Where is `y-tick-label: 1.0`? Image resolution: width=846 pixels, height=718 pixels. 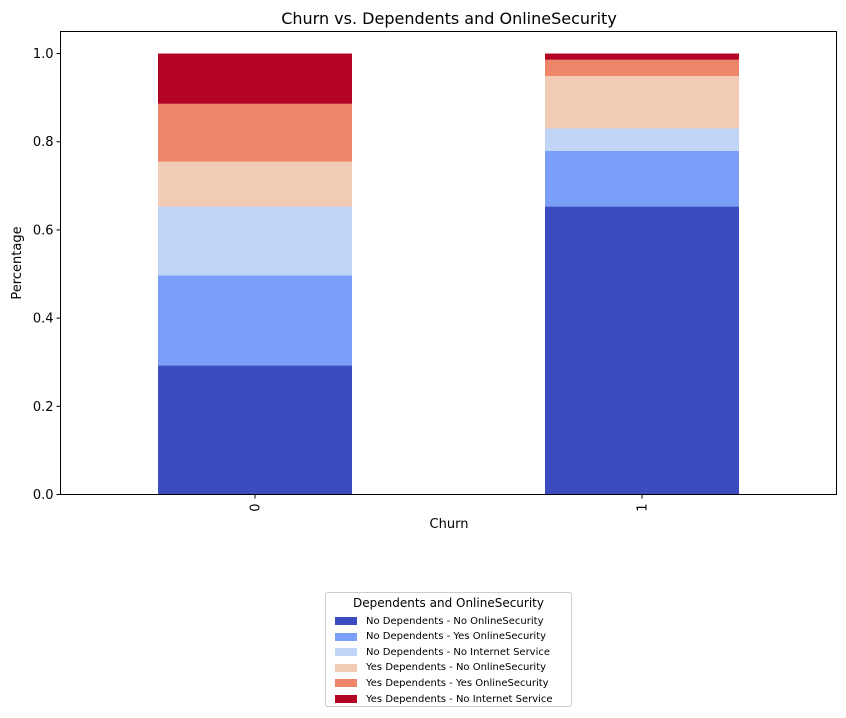
y-tick-label: 1.0 is located at coordinates (43, 54).